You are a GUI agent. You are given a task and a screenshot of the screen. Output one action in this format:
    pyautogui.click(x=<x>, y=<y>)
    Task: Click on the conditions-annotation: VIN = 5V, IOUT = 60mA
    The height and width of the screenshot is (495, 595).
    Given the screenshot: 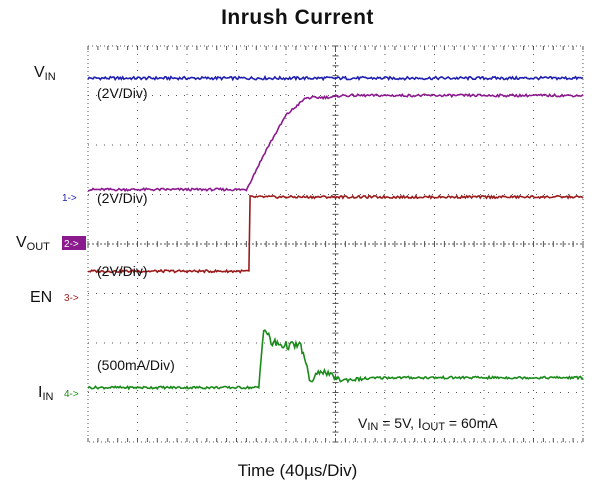 What is the action you would take?
    pyautogui.click(x=428, y=424)
    